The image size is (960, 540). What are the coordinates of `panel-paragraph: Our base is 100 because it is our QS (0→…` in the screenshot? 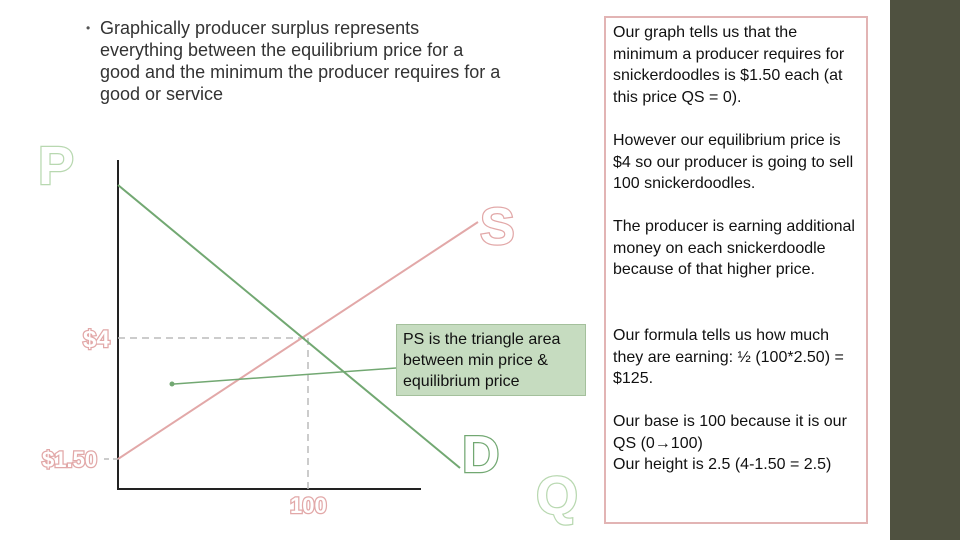 It's located at (730, 432).